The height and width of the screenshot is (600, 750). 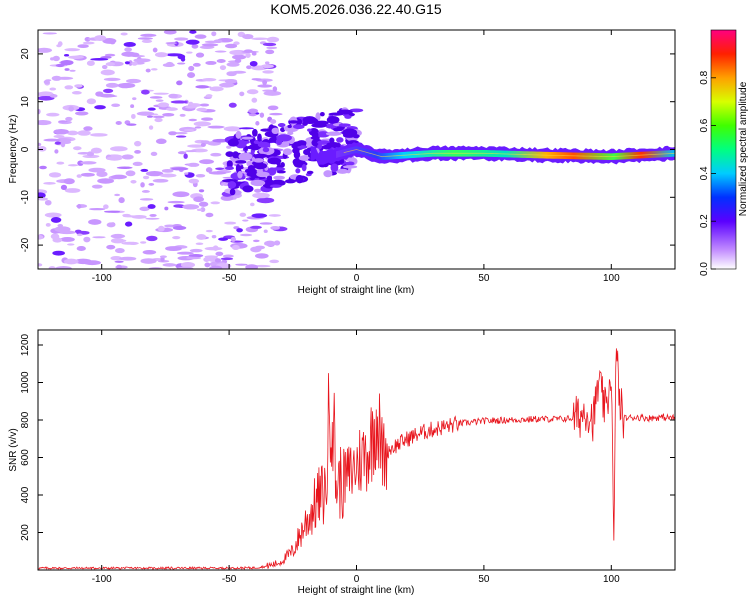 I want to click on colorbar-tick-label: 0.2, so click(x=704, y=221).